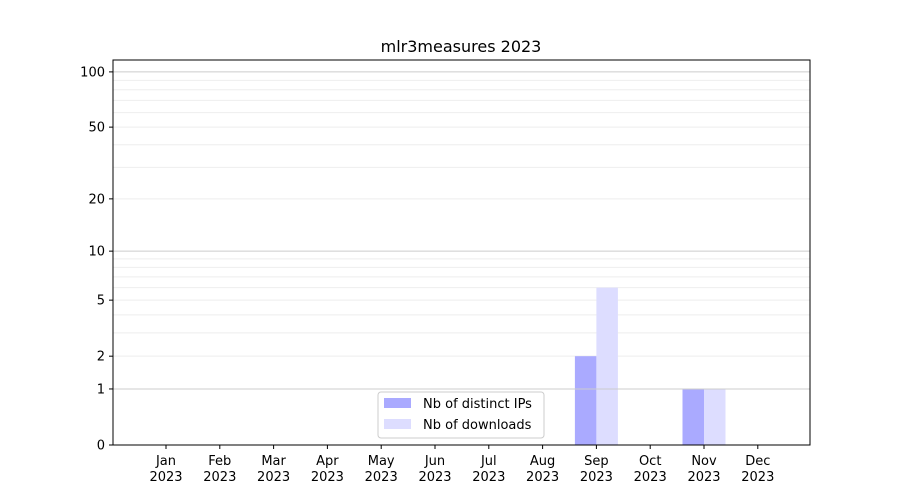 The height and width of the screenshot is (500, 900). I want to click on x-tick-label: Apr 2023, so click(327, 469).